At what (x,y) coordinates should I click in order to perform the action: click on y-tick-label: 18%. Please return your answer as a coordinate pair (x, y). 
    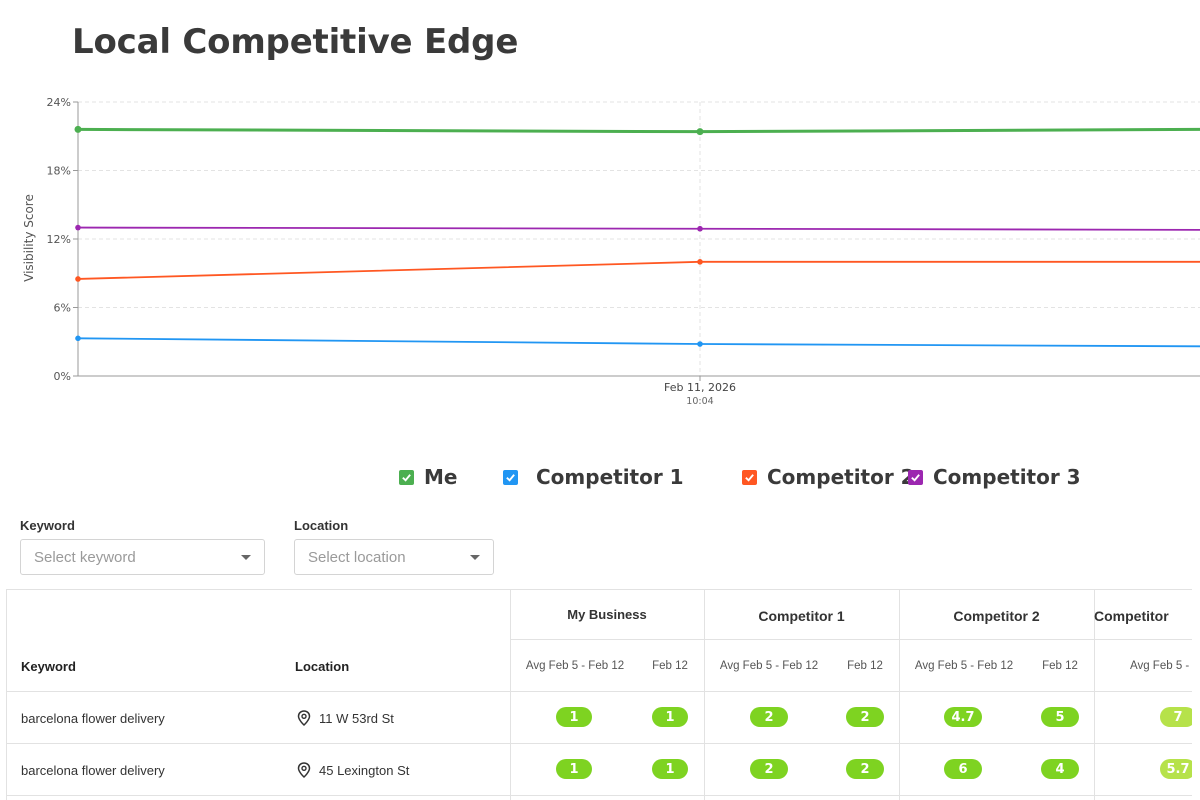
    Looking at the image, I should click on (59, 171).